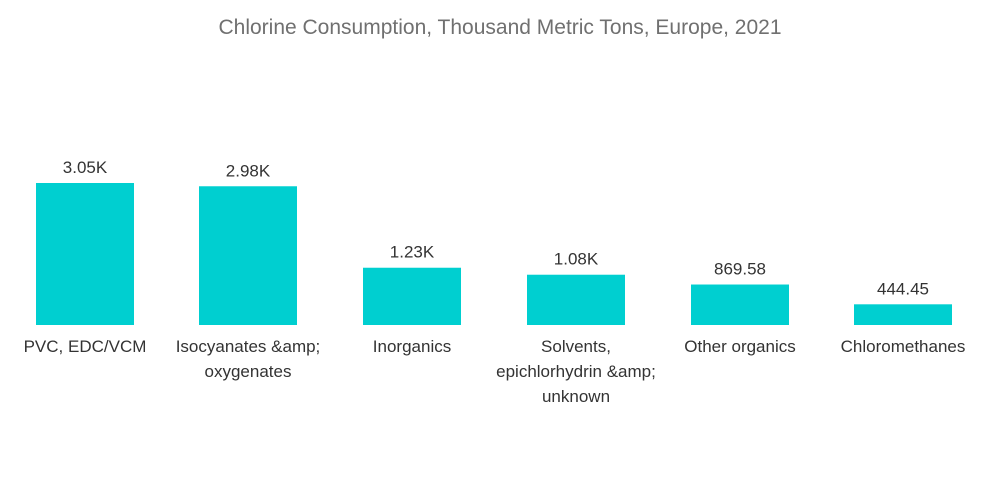 This screenshot has height=504, width=1000. Describe the element at coordinates (85, 167) in the screenshot. I see `data-label: 3.05K` at that location.